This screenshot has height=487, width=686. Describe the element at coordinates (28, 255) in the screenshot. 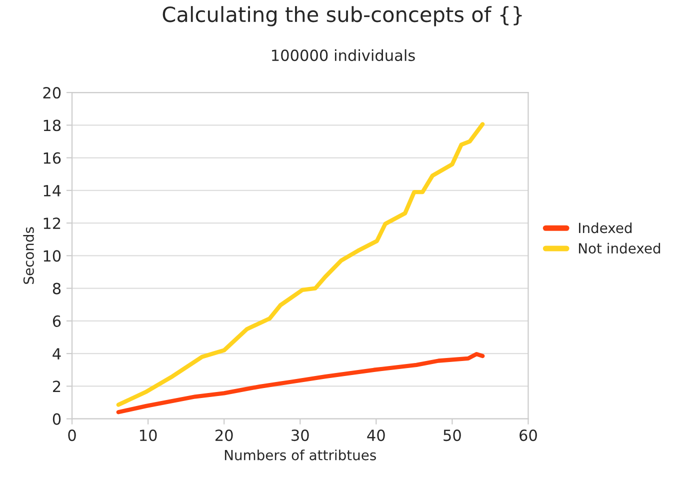

I see `y-axis-title: Seconds` at that location.